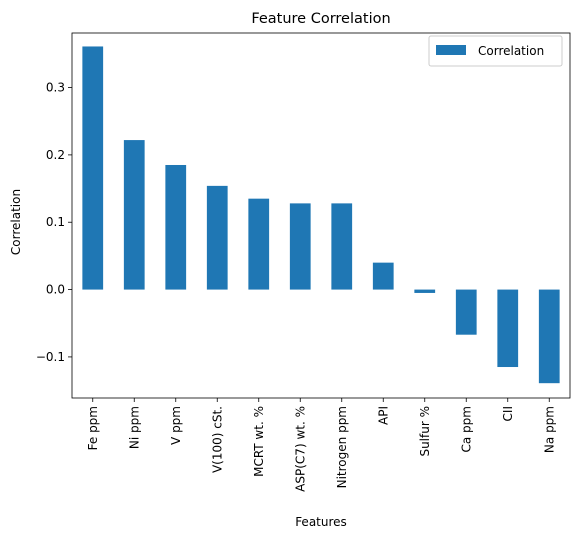 This screenshot has height=540, width=578. I want to click on x-tick-label: CII, so click(508, 413).